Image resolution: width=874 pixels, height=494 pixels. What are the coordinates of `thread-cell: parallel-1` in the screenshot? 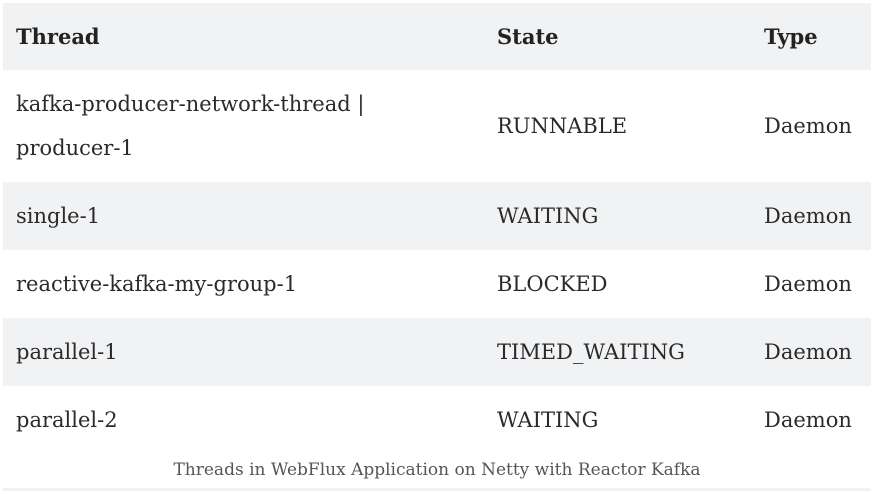 It's located at (243, 352).